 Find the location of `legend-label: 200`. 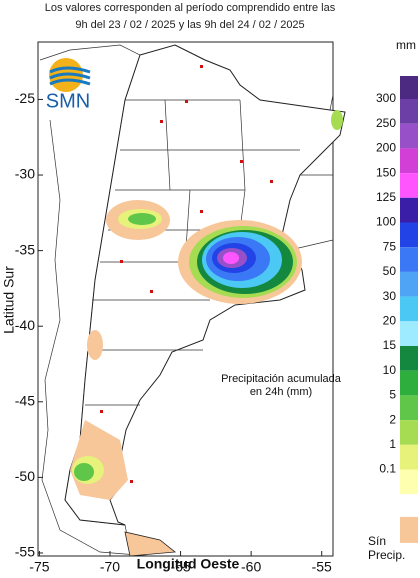

legend-label: 200 is located at coordinates (386, 148).